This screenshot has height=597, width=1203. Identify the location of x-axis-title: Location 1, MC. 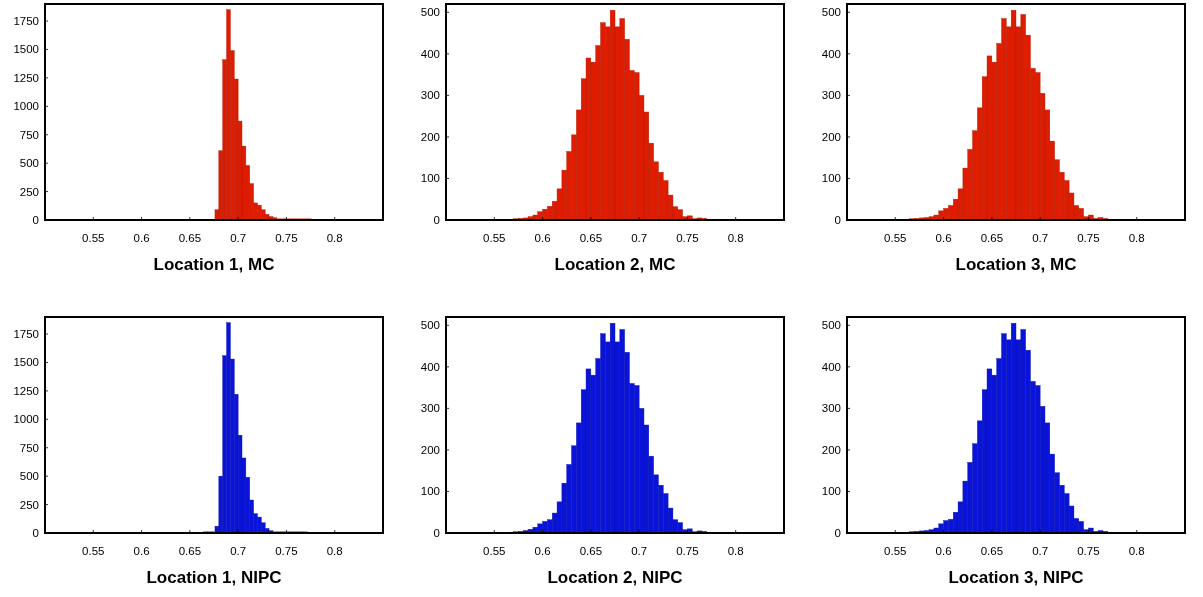
(214, 264).